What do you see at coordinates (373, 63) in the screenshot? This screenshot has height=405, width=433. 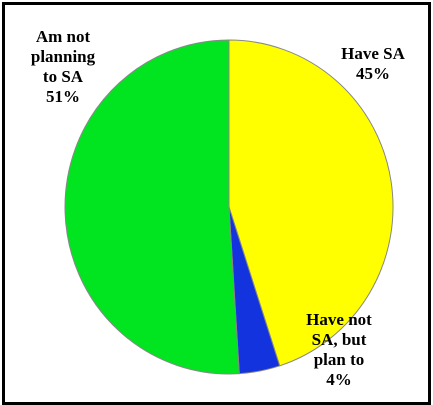 I see `slice-label-have-sa: Have SA 45%` at bounding box center [373, 63].